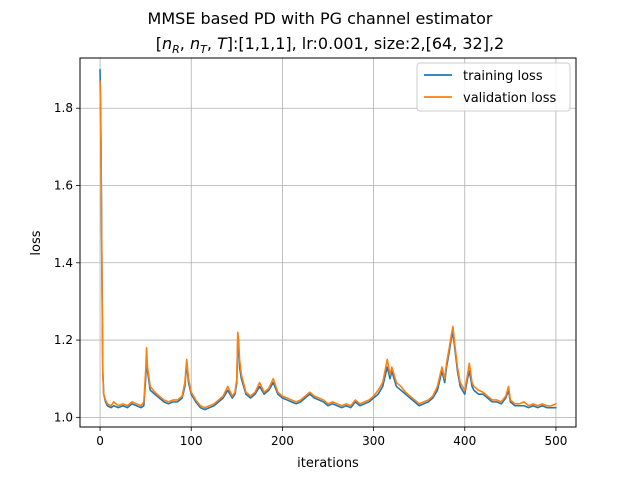  Describe the element at coordinates (464, 441) in the screenshot. I see `x-tick-label: 400` at that location.